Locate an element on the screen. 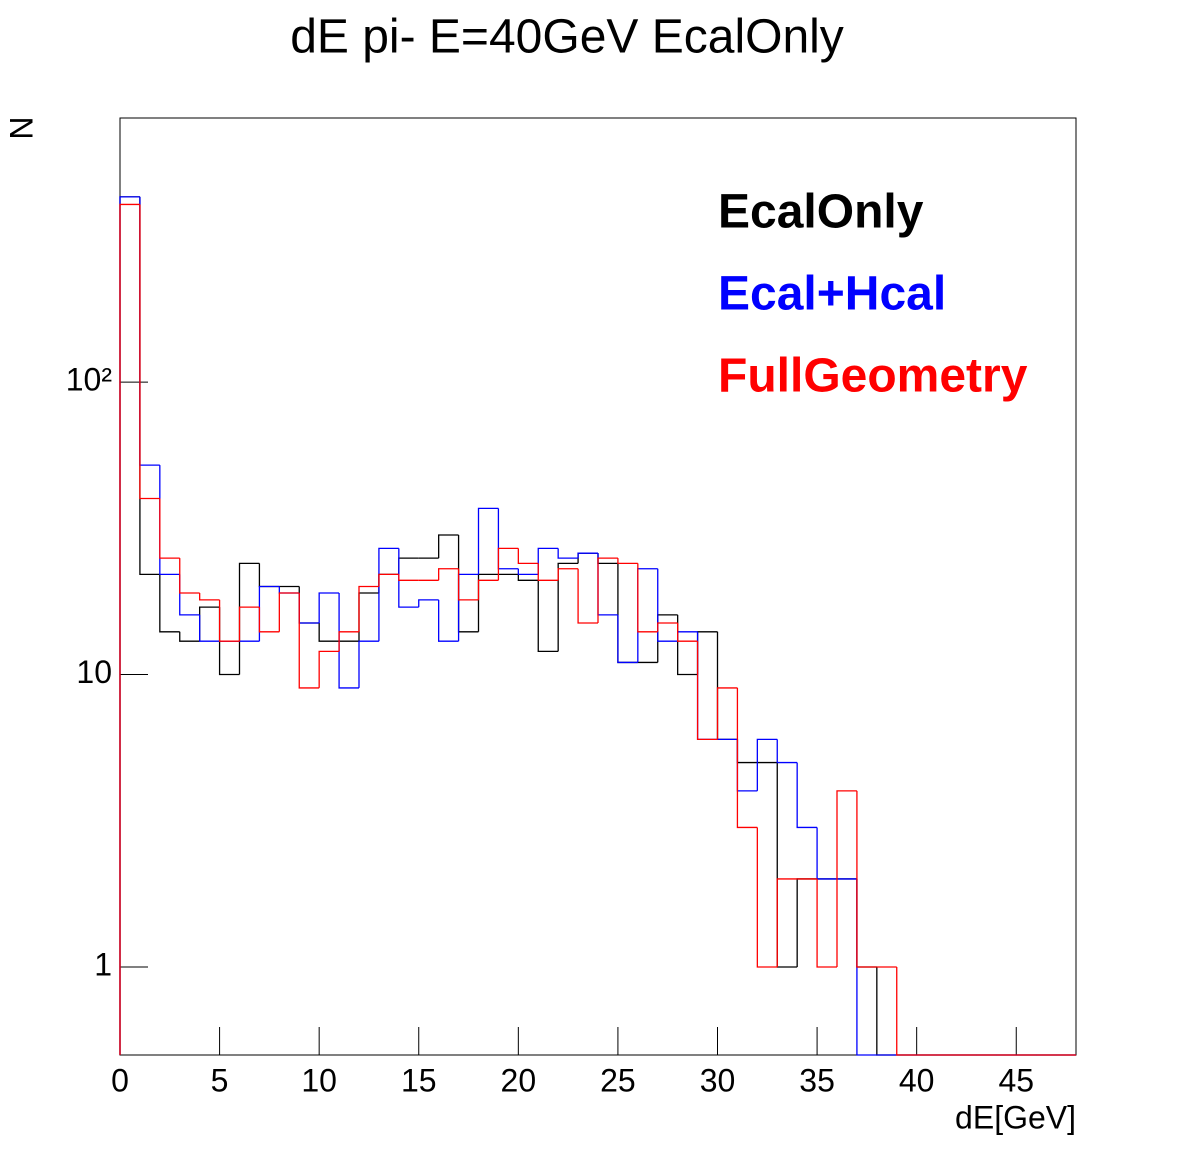  legend-entry: Ecal+Hcal is located at coordinates (832, 294).